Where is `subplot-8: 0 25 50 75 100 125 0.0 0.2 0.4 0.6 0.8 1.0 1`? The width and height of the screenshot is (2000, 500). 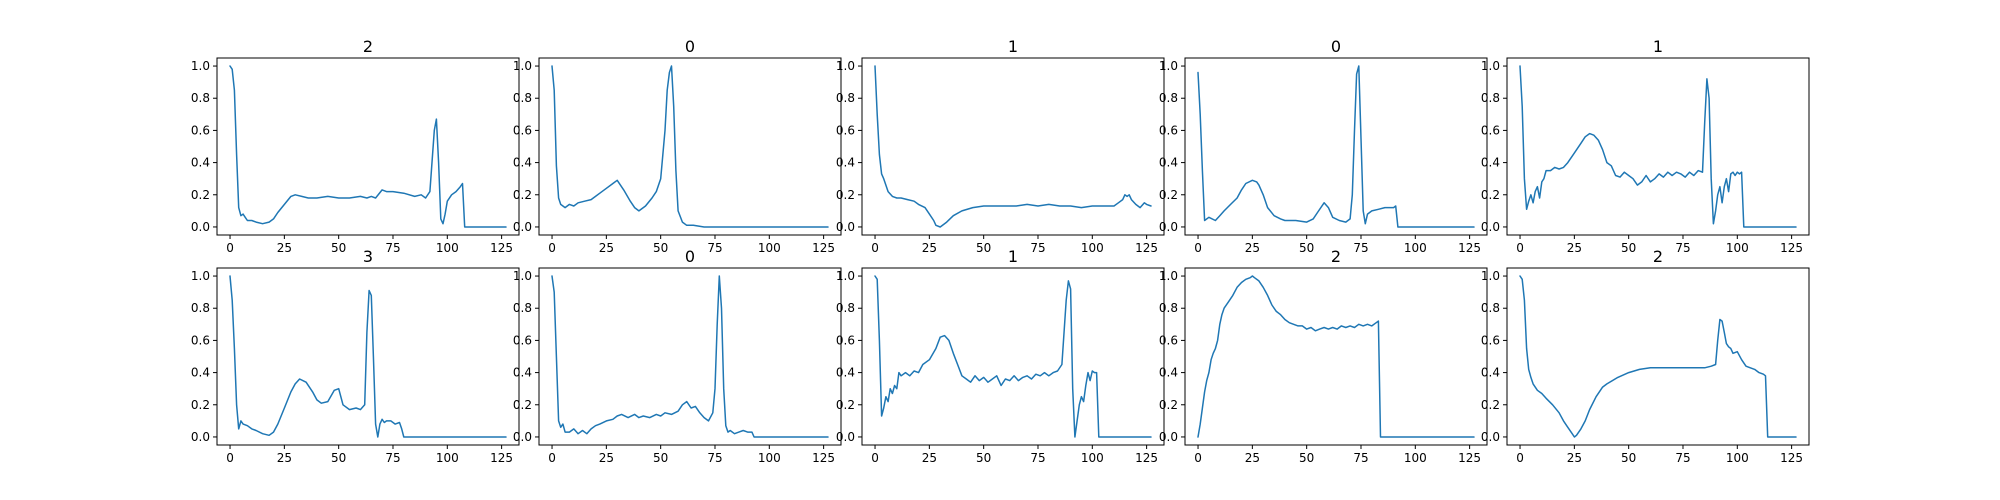
subplot-8: 0 25 50 75 100 125 0.0 0.2 0.4 0.6 0.8 1.0 1 is located at coordinates (1000, 356).